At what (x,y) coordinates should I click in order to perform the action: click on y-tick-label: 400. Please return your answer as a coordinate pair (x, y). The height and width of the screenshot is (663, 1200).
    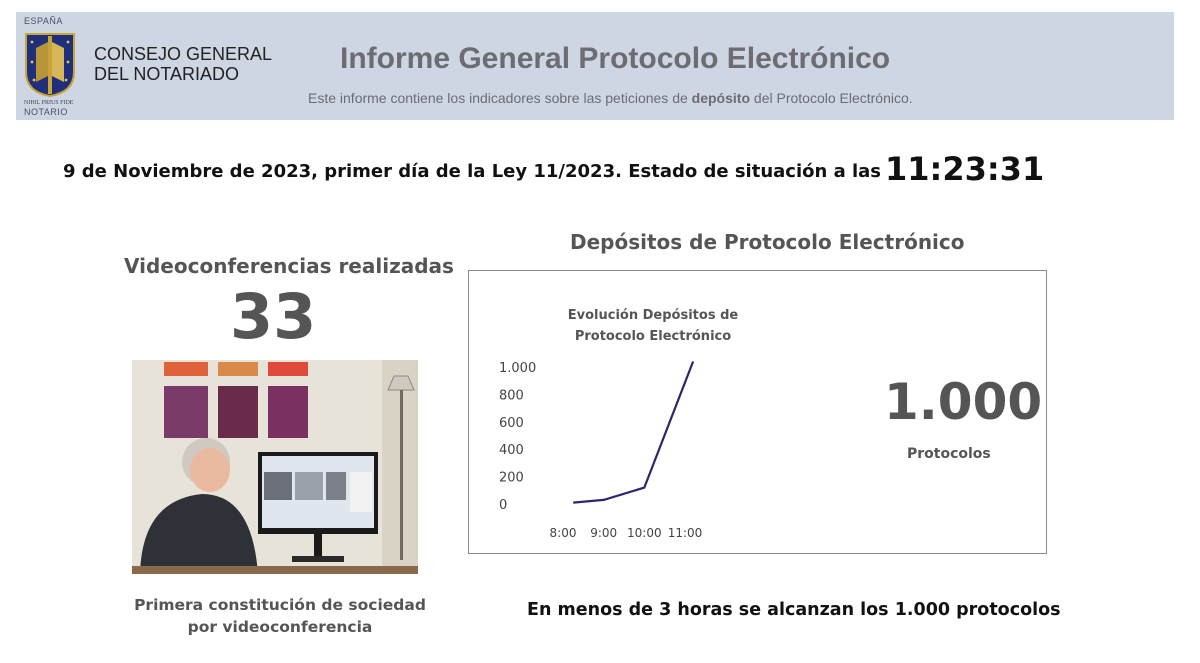
    Looking at the image, I should click on (511, 450).